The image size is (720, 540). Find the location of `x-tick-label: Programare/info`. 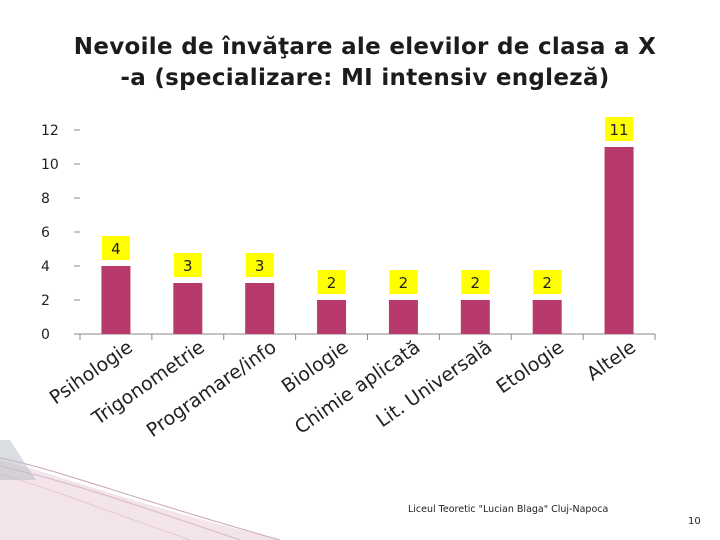

x-tick-label: Programare/info is located at coordinates (212, 389).